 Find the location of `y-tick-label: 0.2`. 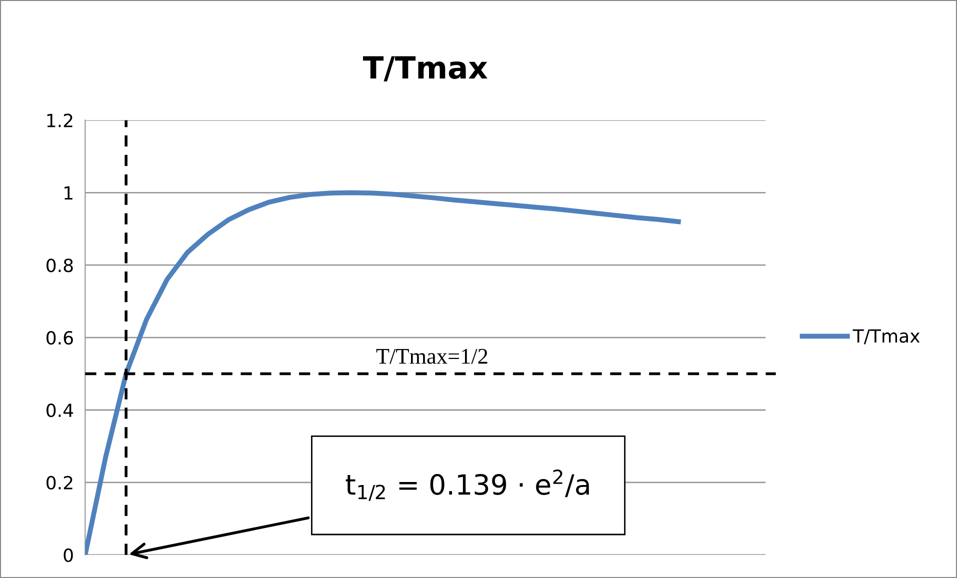

y-tick-label: 0.2 is located at coordinates (59, 483).